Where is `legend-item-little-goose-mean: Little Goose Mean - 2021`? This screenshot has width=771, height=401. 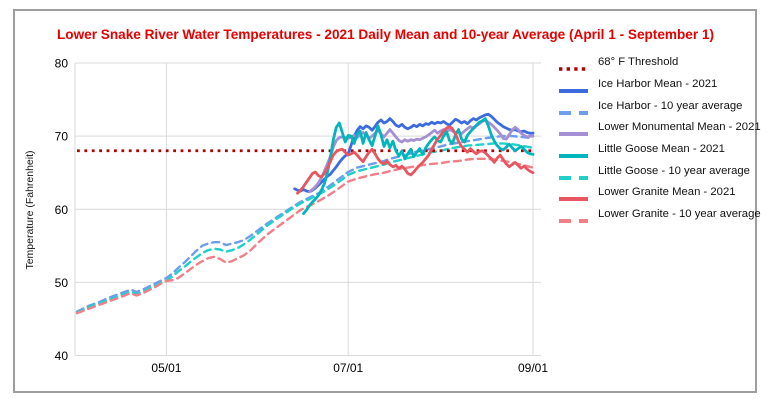 legend-item-little-goose-mean: Little Goose Mean - 2021 is located at coordinates (658, 150).